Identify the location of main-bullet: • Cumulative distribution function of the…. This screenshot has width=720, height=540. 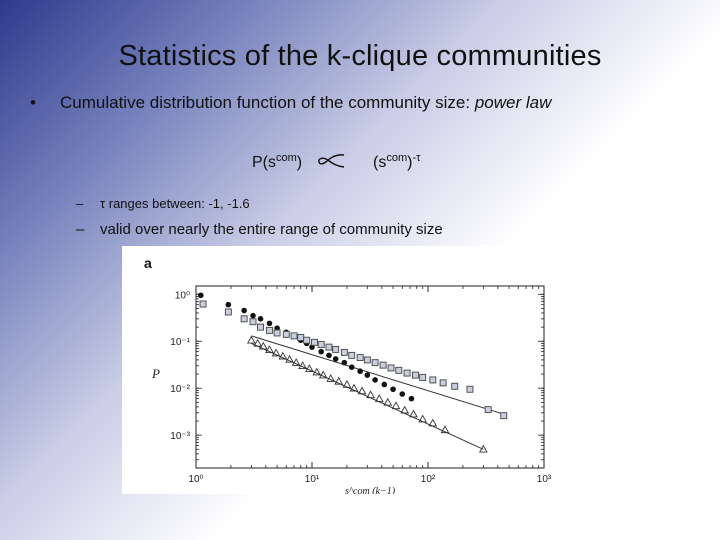
(290, 103).